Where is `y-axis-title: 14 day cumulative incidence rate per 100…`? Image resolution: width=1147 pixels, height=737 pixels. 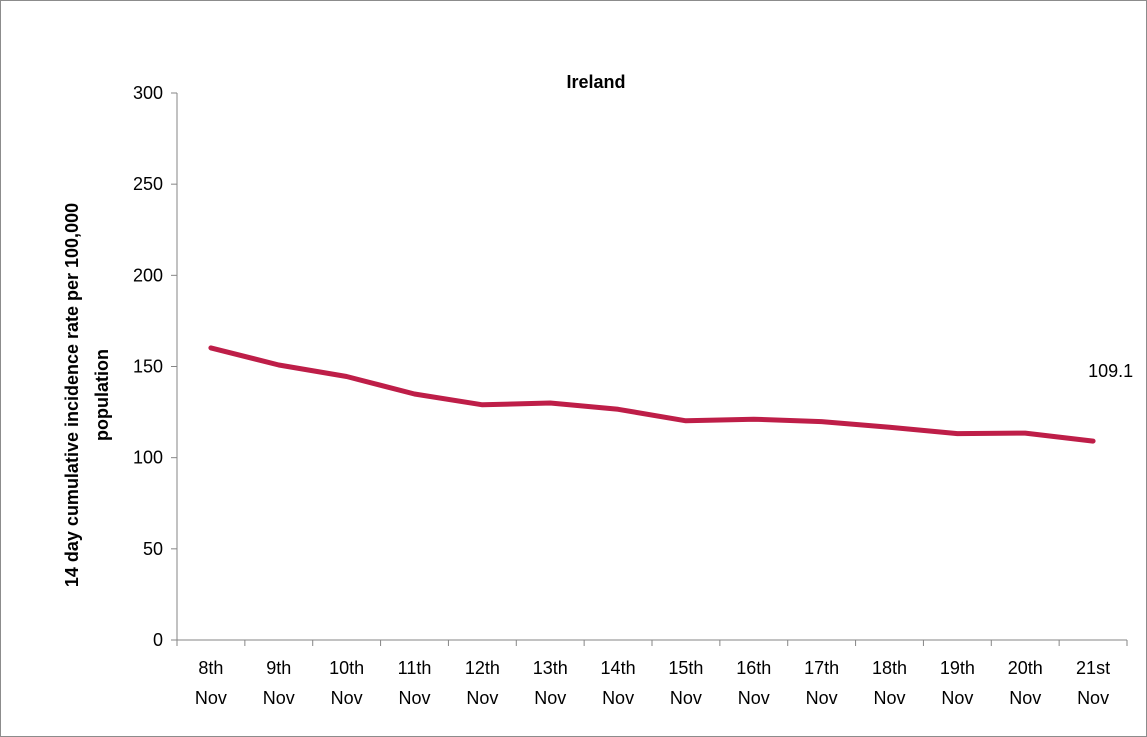 y-axis-title: 14 day cumulative incidence rate per 100… is located at coordinates (87, 395).